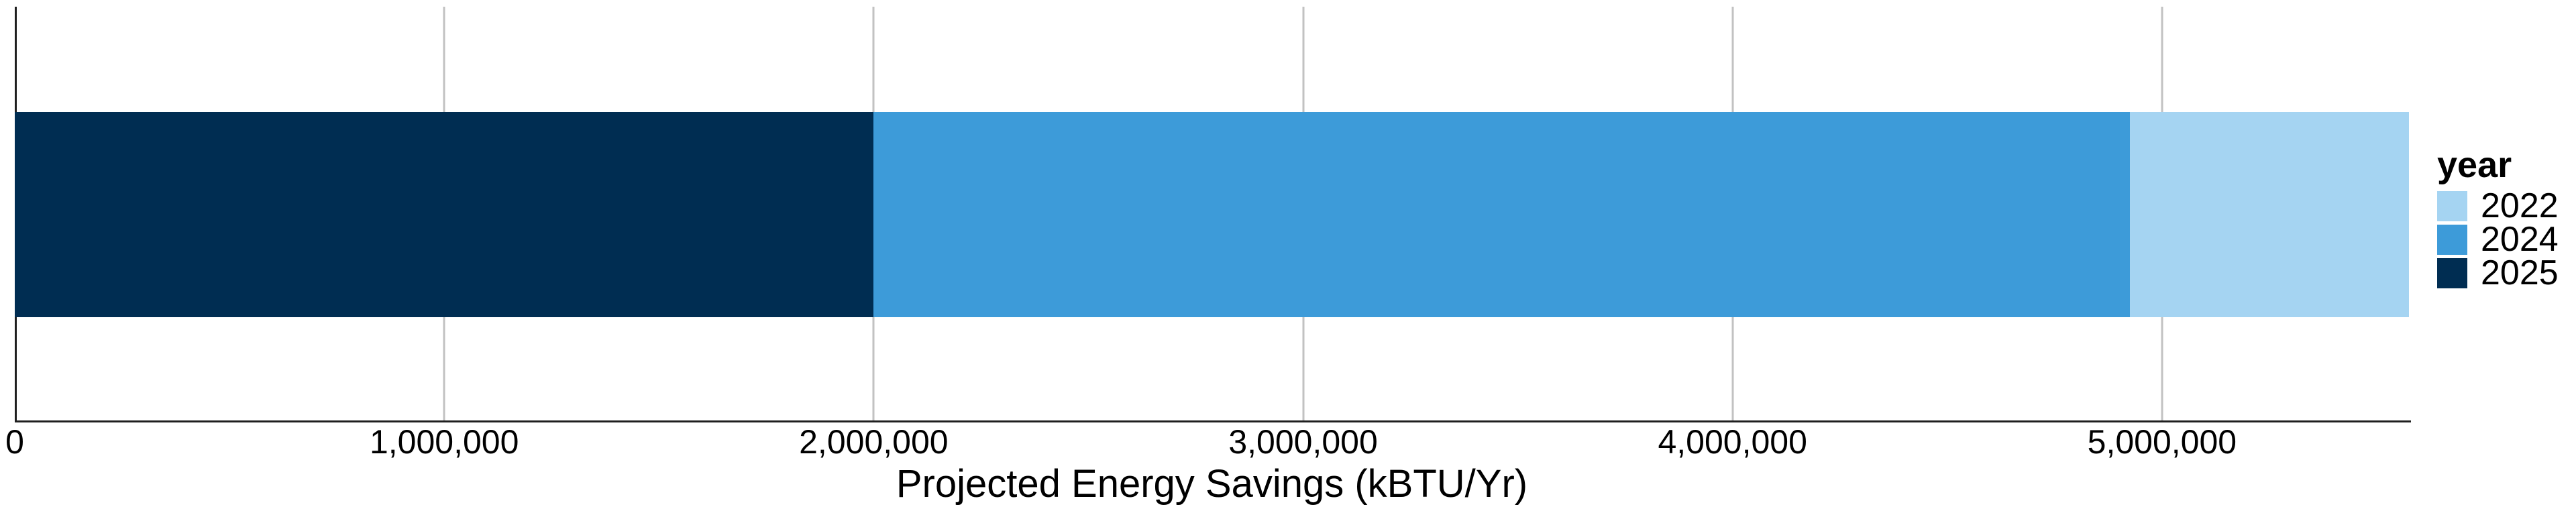 The image size is (2576, 515). What do you see at coordinates (874, 442) in the screenshot?
I see `x-tick-label: 2,000,000` at bounding box center [874, 442].